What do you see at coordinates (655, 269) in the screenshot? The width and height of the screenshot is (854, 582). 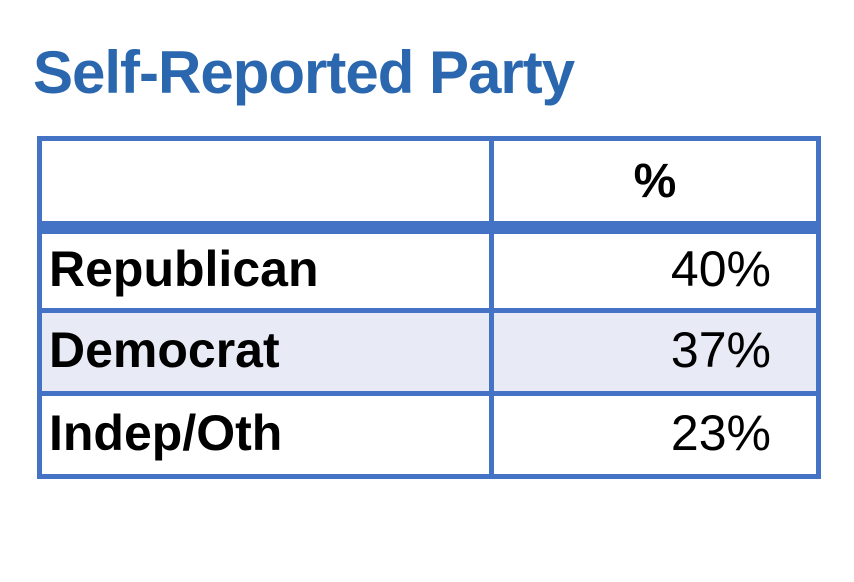 I see `row-value-republican: 40%` at bounding box center [655, 269].